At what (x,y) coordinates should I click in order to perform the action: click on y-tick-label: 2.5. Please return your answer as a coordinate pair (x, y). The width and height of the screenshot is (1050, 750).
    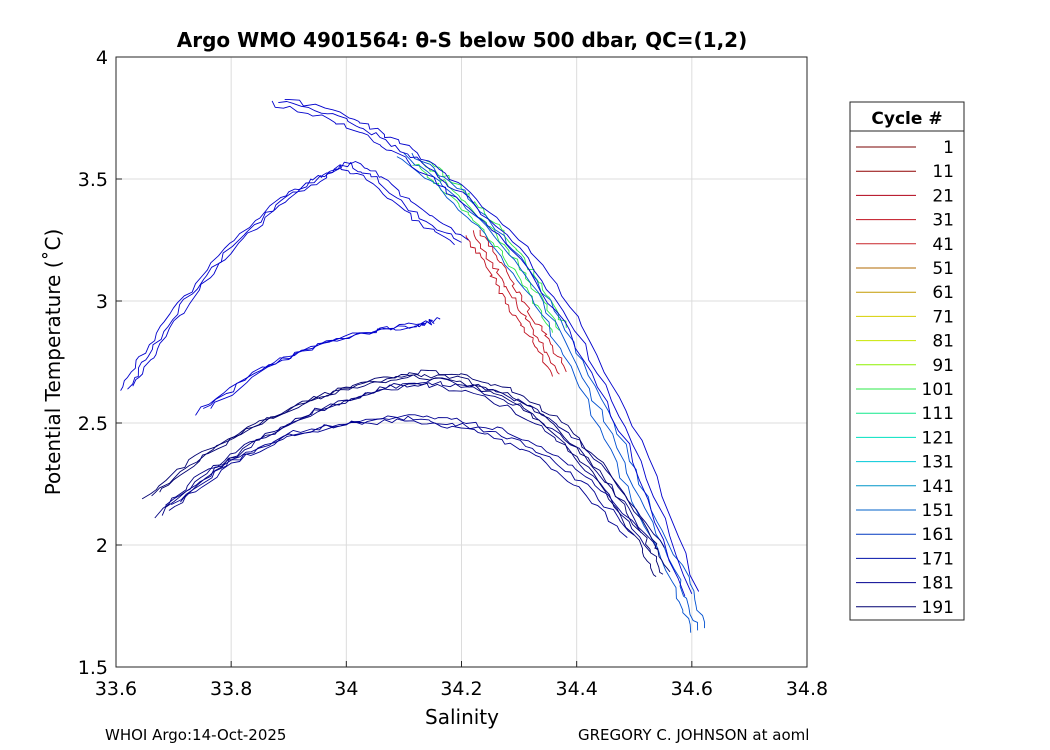
    Looking at the image, I should click on (93, 424).